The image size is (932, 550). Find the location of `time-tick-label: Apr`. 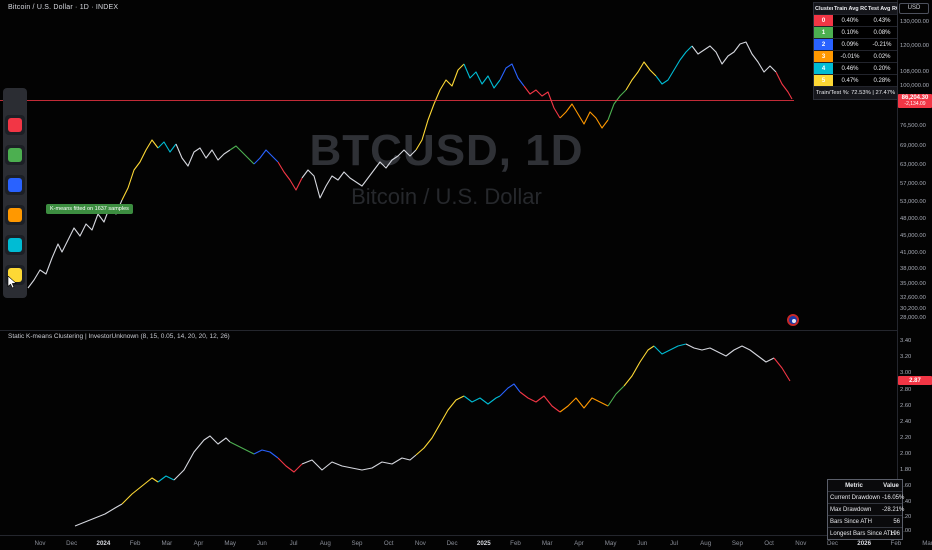

time-tick-label: Apr is located at coordinates (579, 543).